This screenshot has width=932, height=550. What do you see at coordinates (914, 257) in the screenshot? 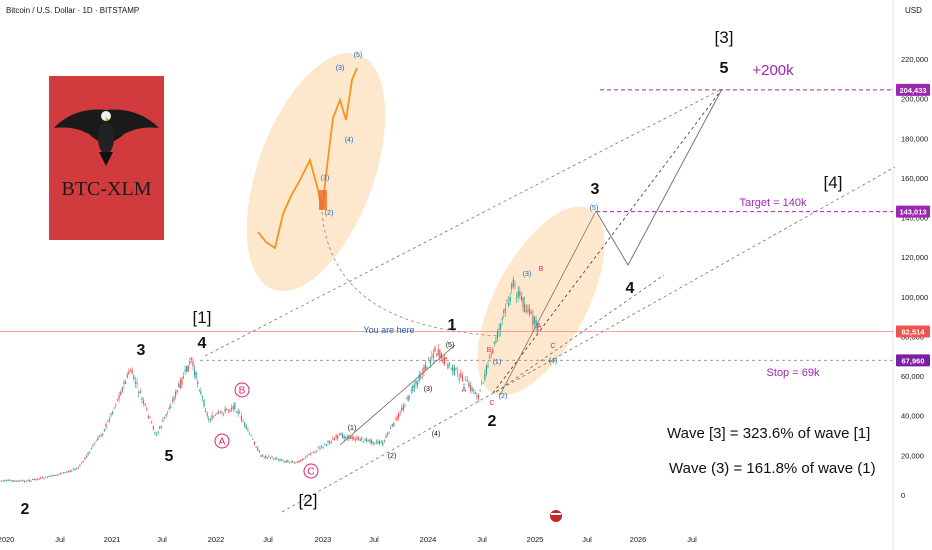
I see `y-tick-label: 120,000` at bounding box center [914, 257].